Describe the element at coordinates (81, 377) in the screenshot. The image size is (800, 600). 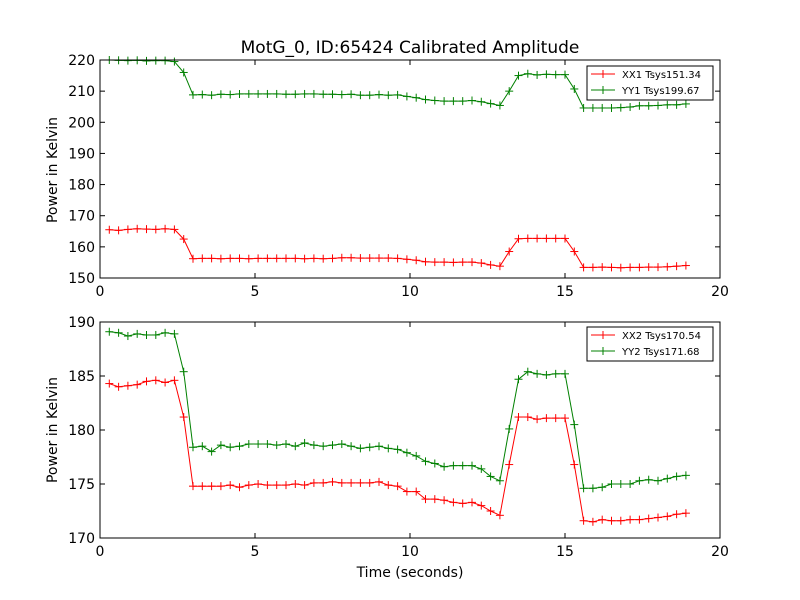
I see `bottom-plot-ytick-label: 185` at that location.